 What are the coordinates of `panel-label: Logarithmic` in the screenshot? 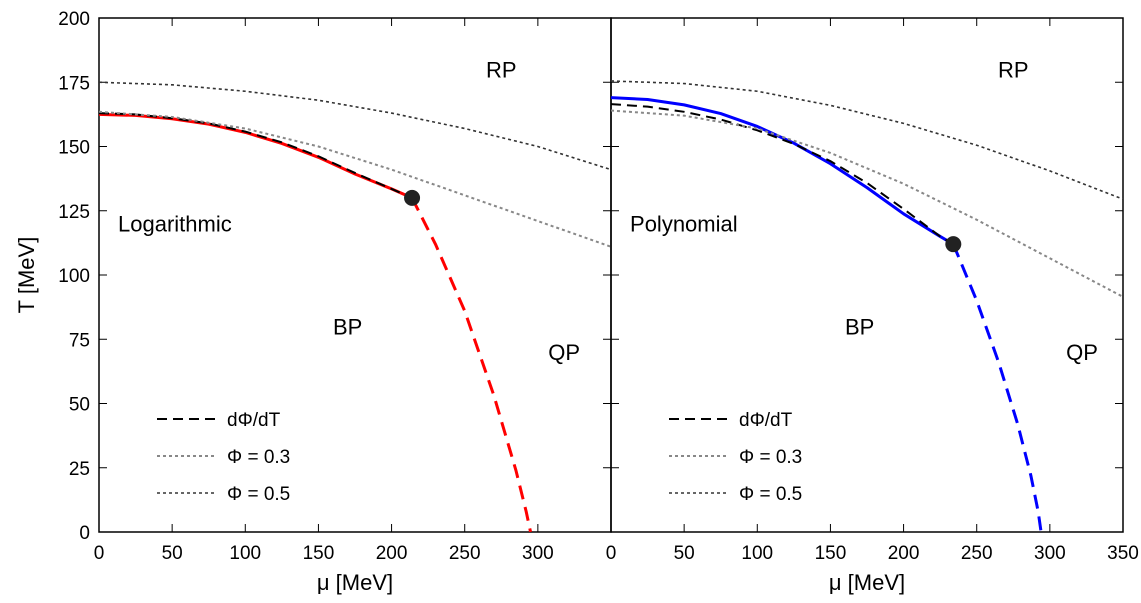 It's located at (175, 223).